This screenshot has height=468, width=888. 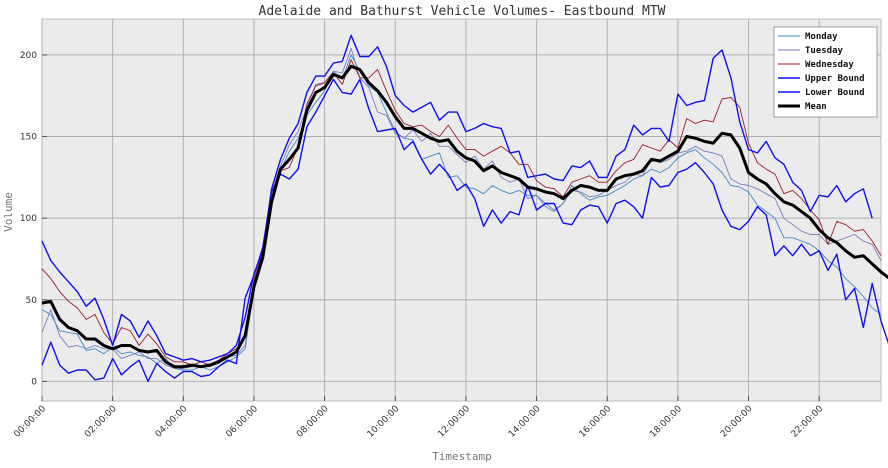 What do you see at coordinates (835, 93) in the screenshot?
I see `legend-label: Lower Bound` at bounding box center [835, 93].